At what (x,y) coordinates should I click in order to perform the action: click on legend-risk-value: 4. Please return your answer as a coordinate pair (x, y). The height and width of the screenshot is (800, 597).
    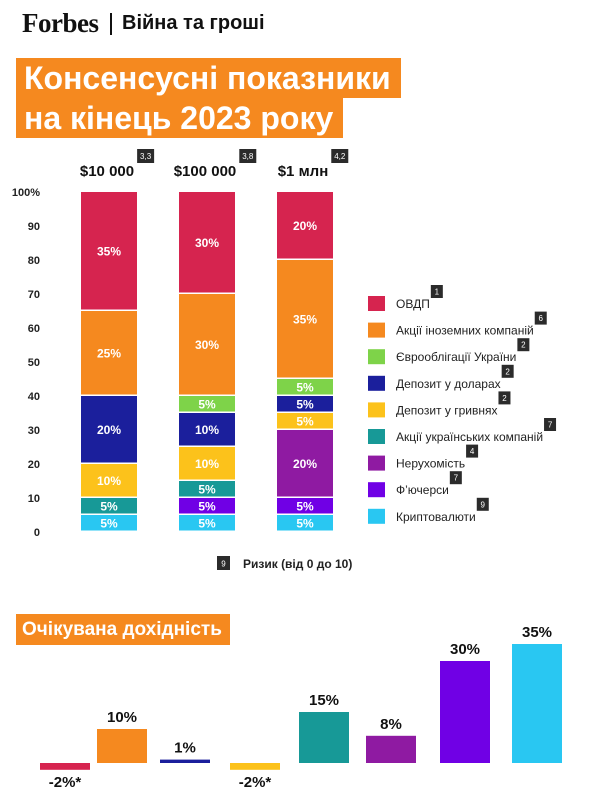
    Looking at the image, I should click on (472, 451).